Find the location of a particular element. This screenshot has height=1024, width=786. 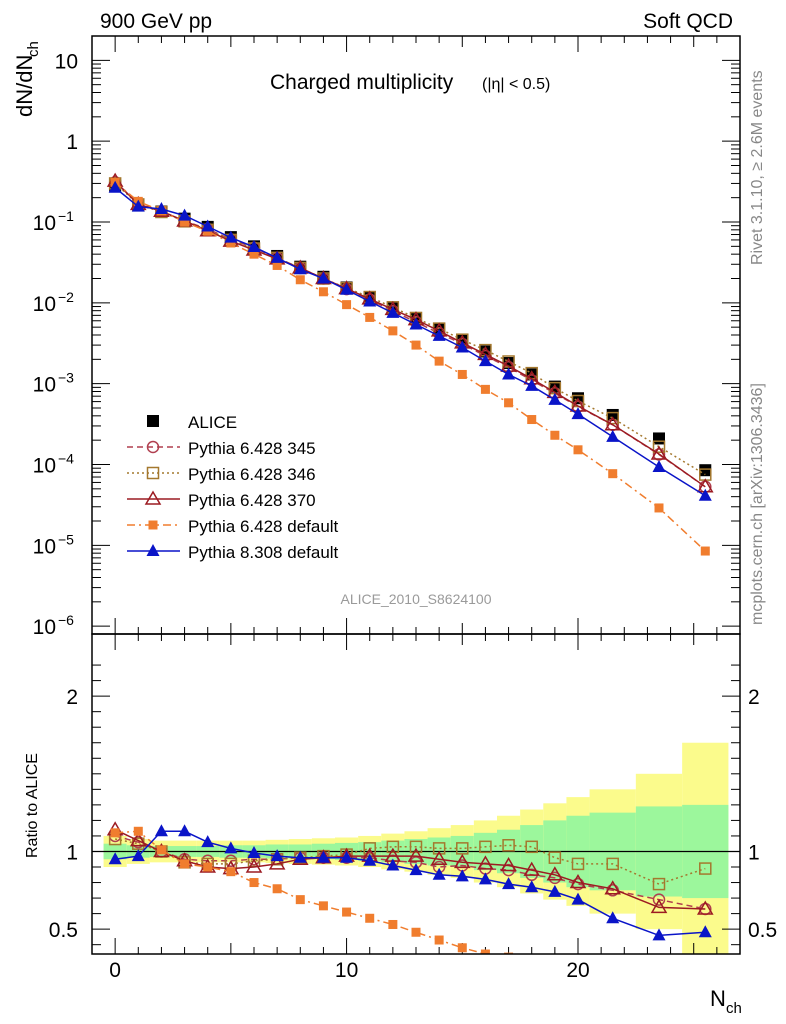

chart-title-subscript: (|η| < 0.5) is located at coordinates (516, 84).